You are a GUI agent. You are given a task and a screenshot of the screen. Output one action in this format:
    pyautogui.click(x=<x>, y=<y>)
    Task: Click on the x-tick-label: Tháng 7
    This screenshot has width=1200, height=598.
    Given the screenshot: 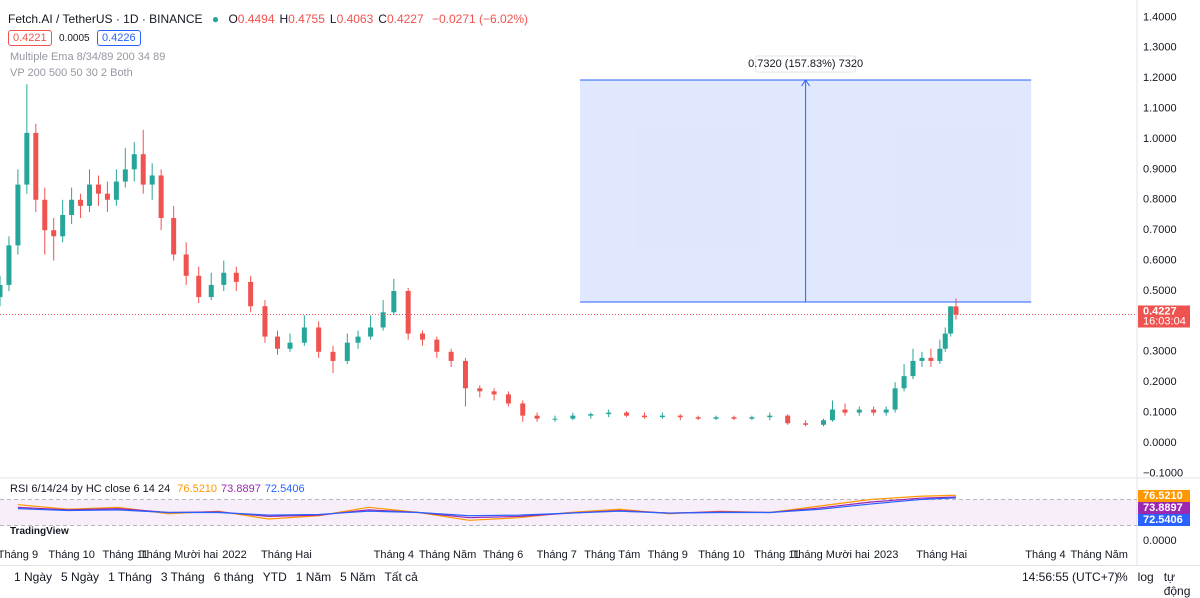 What is the action you would take?
    pyautogui.click(x=557, y=555)
    